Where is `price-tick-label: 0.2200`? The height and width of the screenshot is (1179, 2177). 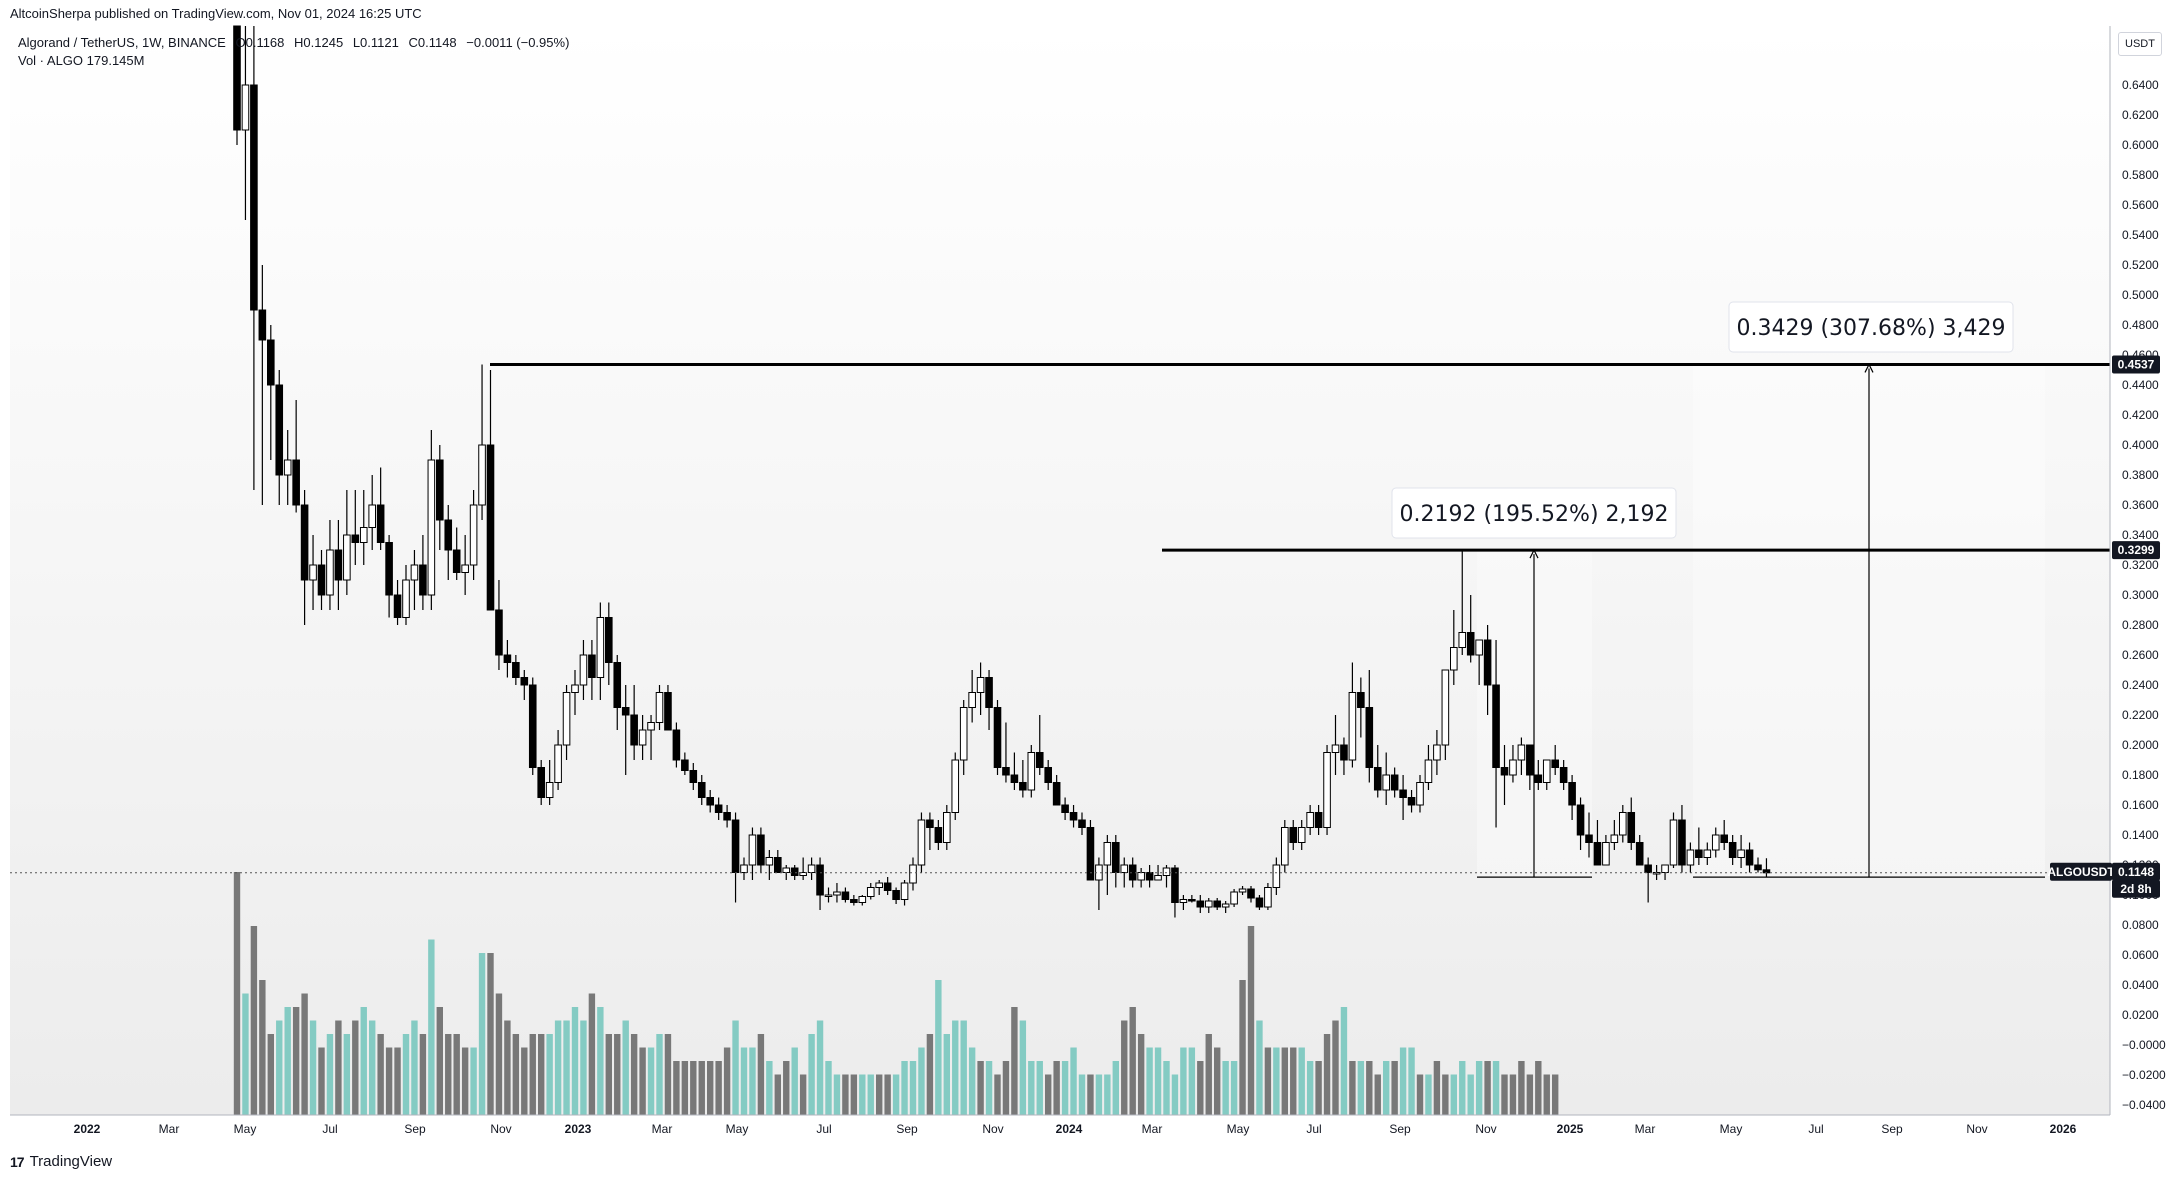
price-tick-label: 0.2200 is located at coordinates (2140, 715).